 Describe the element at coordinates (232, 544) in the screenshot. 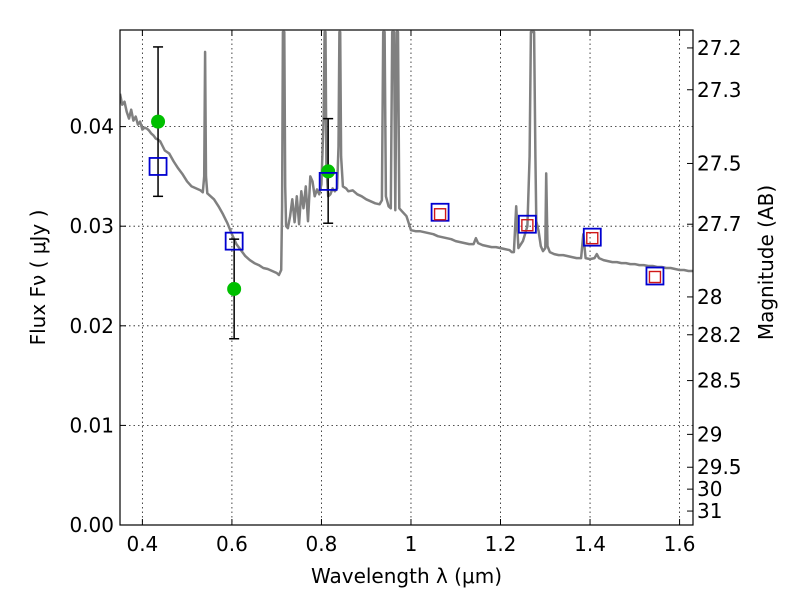

I see `x-tick-label: 0.6` at that location.